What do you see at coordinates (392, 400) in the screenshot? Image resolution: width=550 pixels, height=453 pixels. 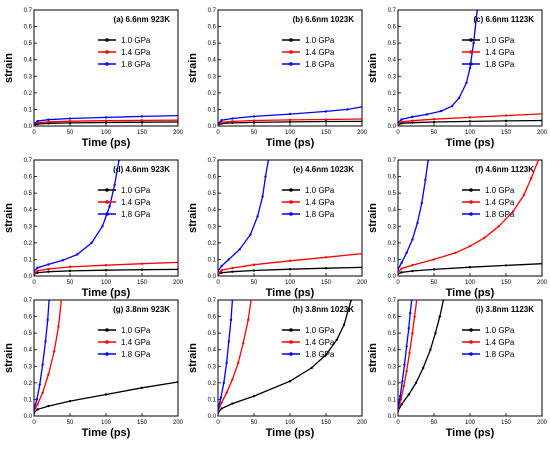 I see `y-tick-label: 0.1` at bounding box center [392, 400].